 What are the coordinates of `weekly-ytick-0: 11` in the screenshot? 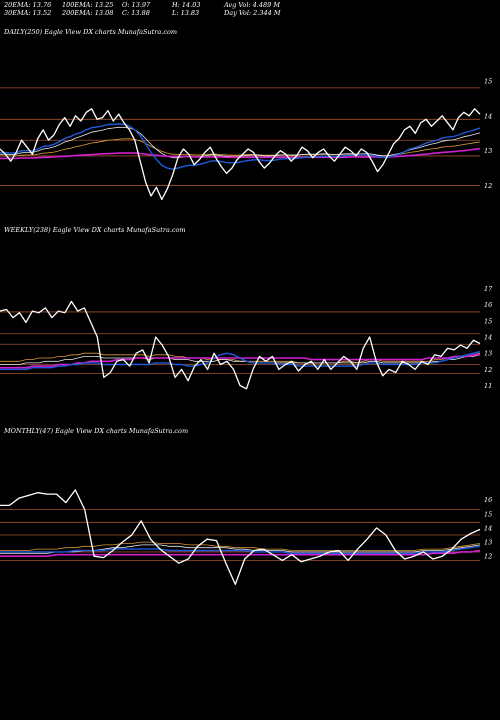 It's located at (488, 386).